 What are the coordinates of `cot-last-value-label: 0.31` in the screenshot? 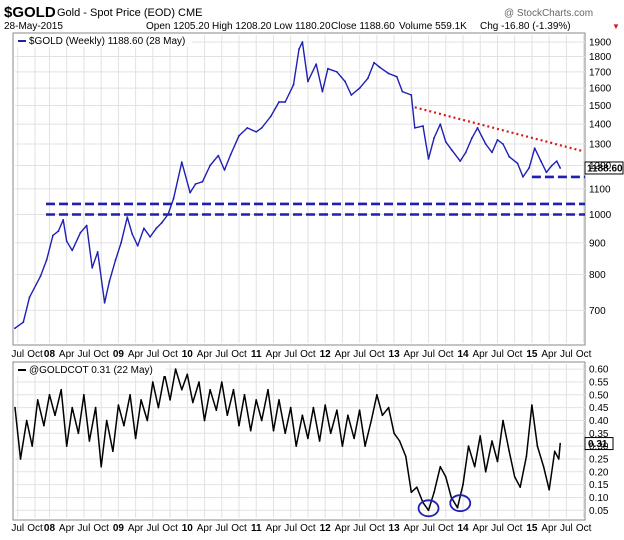 It's located at (598, 444).